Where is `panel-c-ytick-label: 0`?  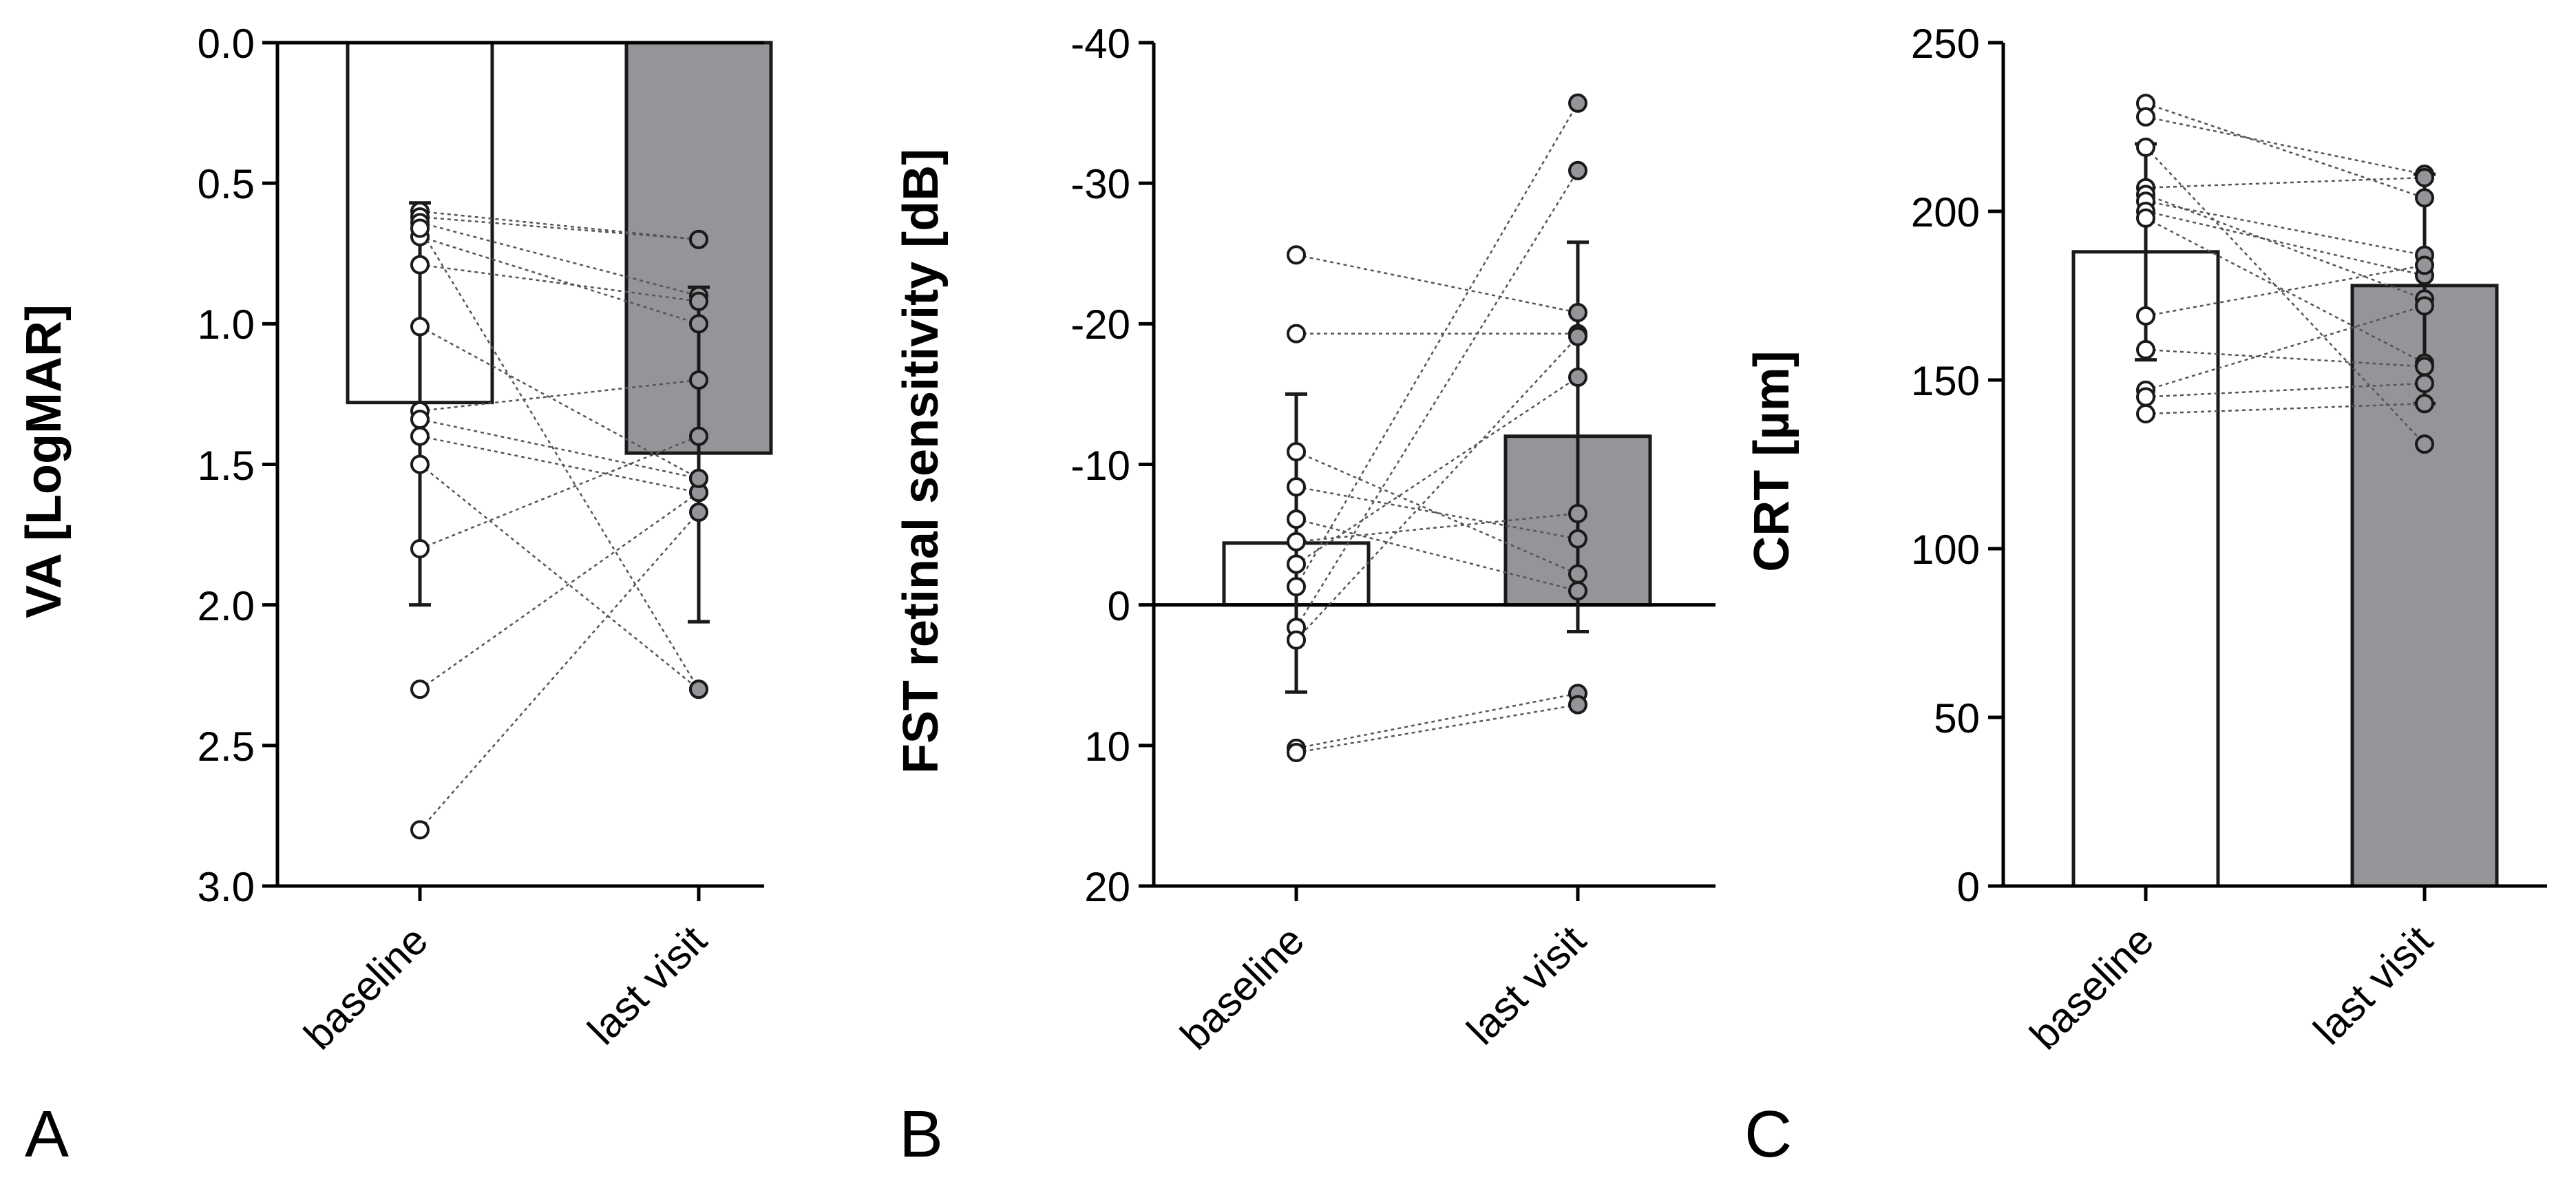 panel-c-ytick-label: 0 is located at coordinates (1969, 887).